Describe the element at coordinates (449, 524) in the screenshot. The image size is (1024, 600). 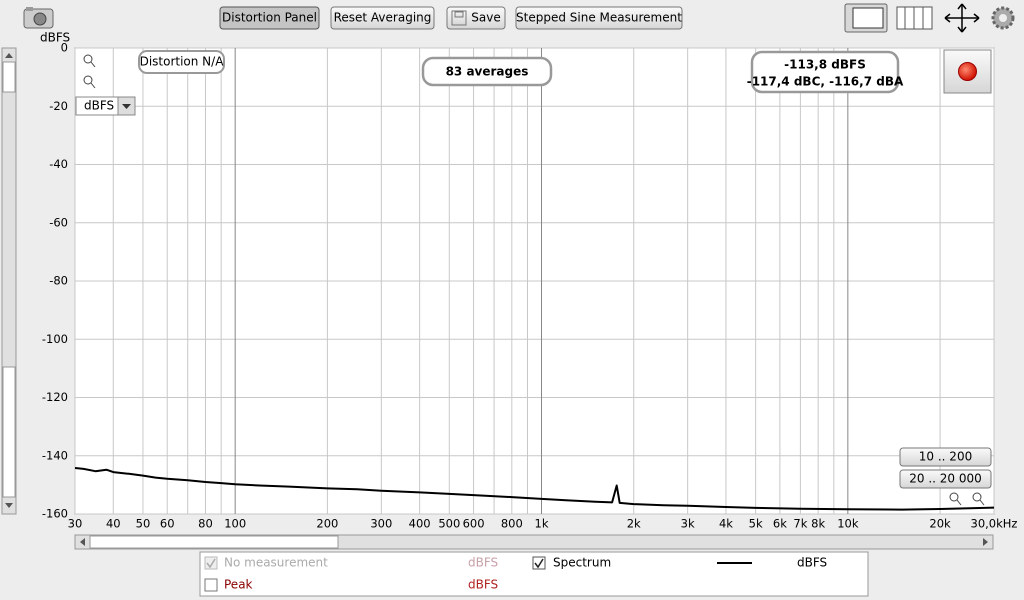
I see `x-tick-label: 500` at that location.